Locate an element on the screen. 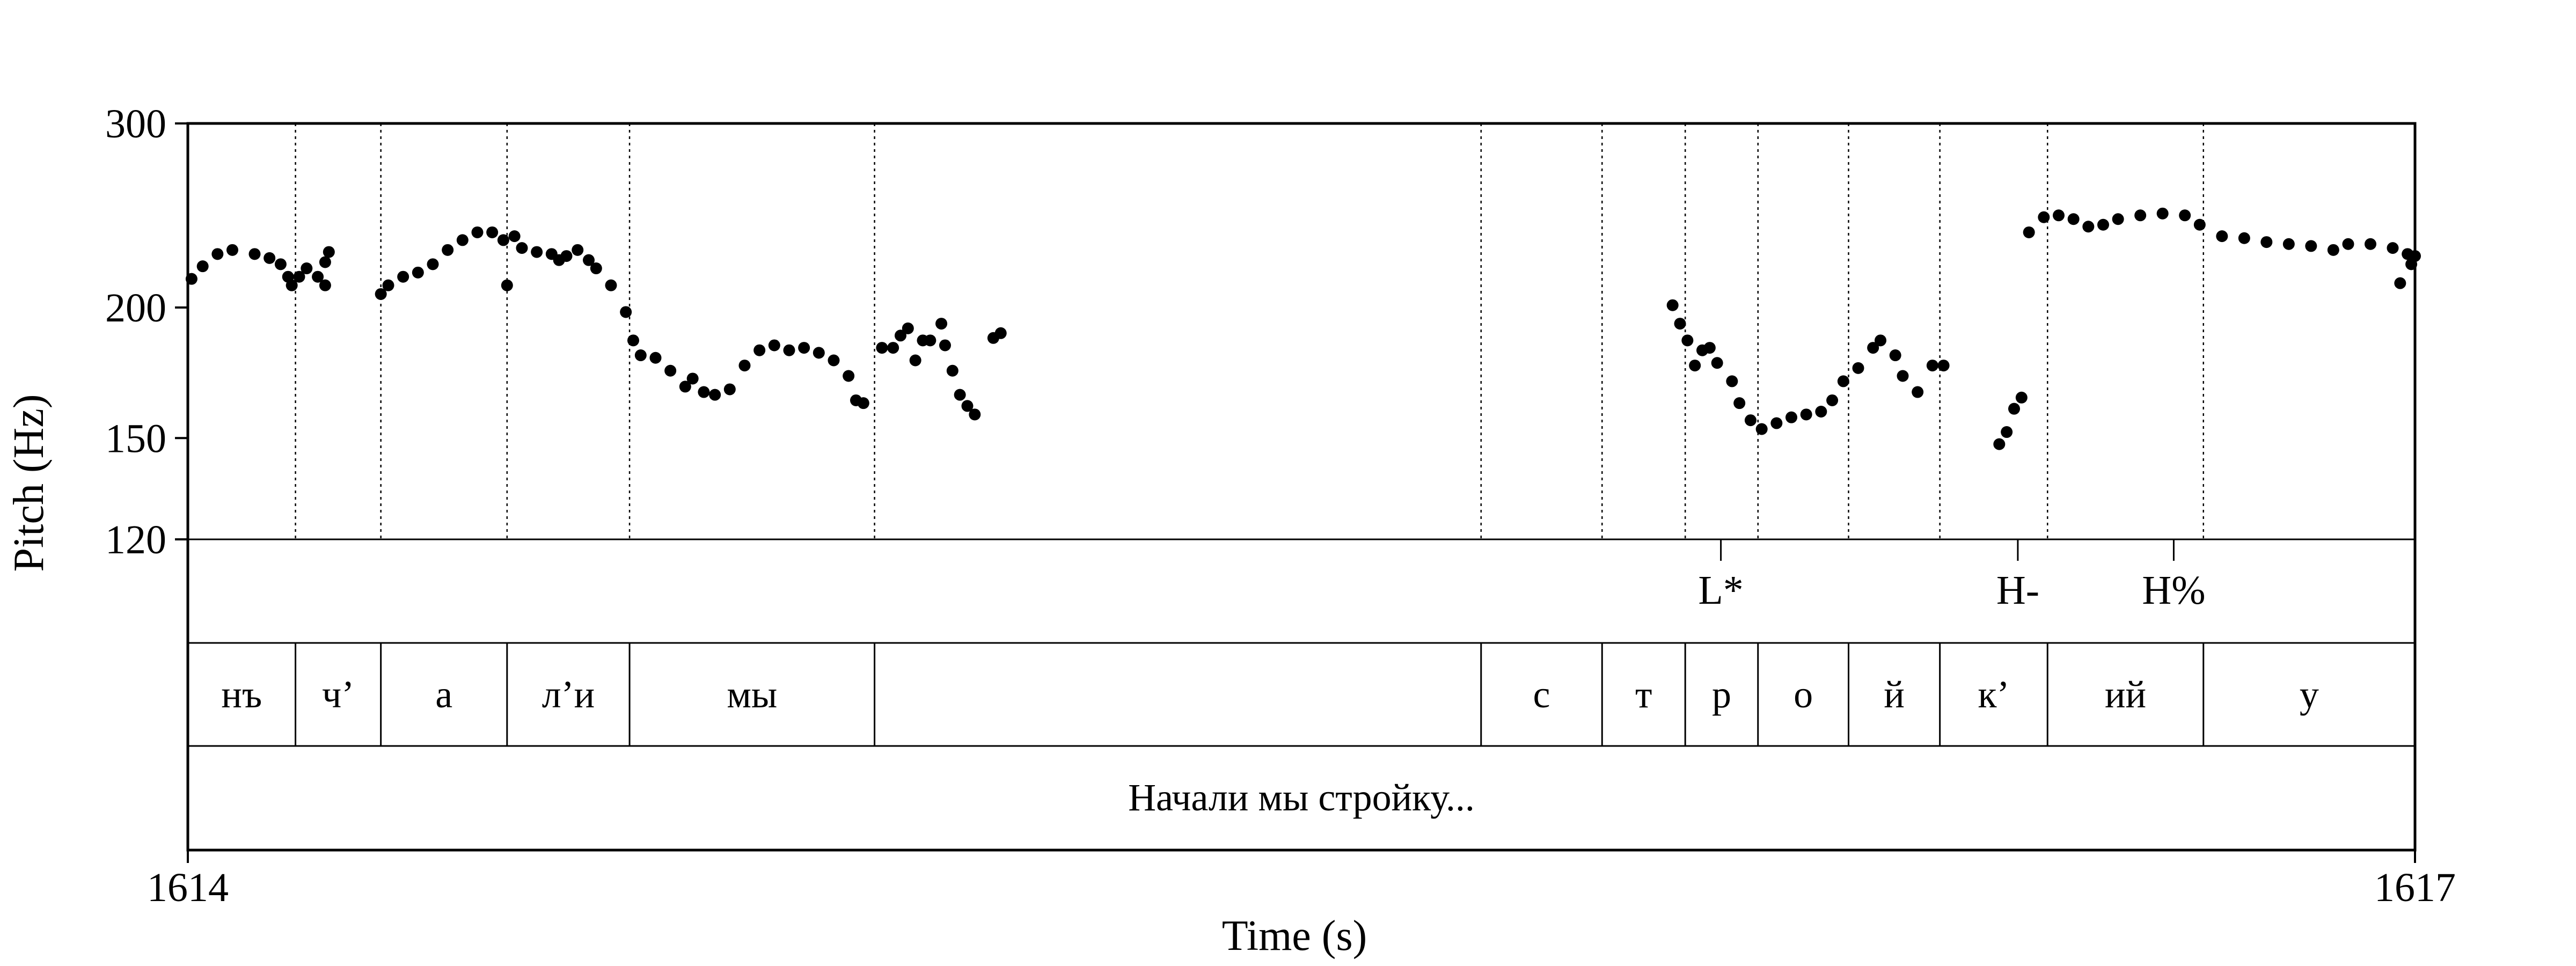  segment-label: ч’ is located at coordinates (338, 694).